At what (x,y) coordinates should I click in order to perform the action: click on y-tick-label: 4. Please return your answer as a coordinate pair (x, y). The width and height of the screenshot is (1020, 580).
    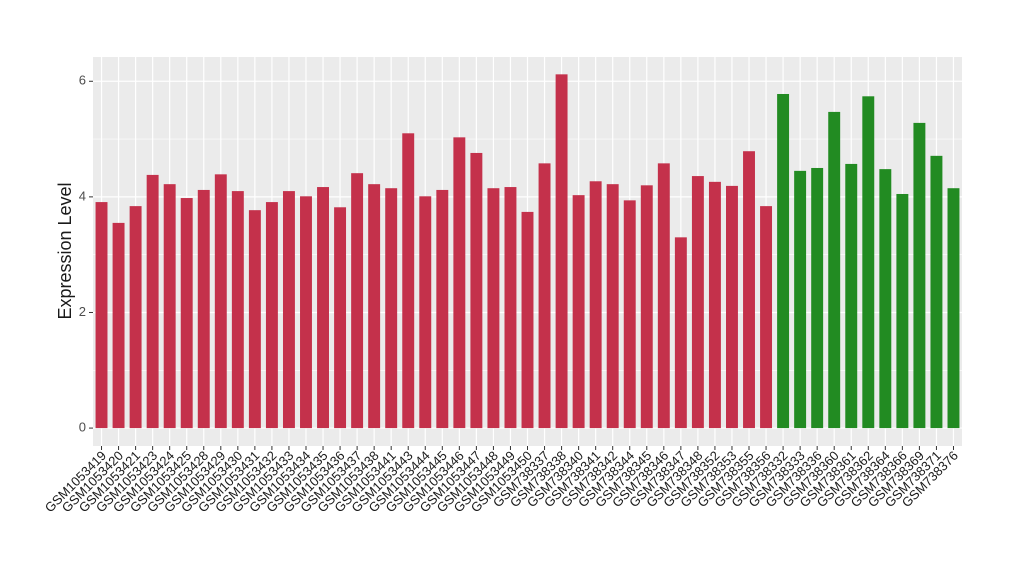
    Looking at the image, I should click on (82, 195).